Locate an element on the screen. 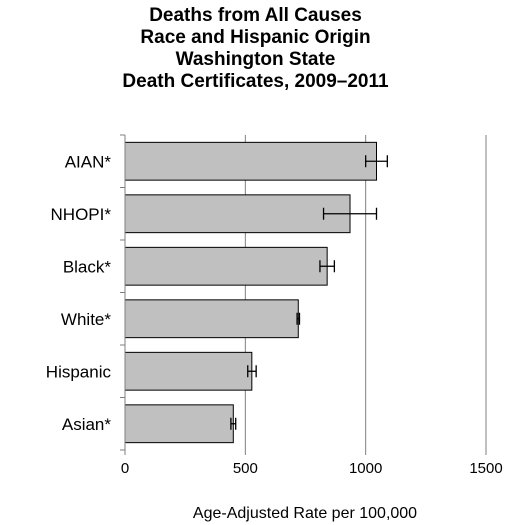  chart-title-line-1: Deaths from All Causes is located at coordinates (255, 15).